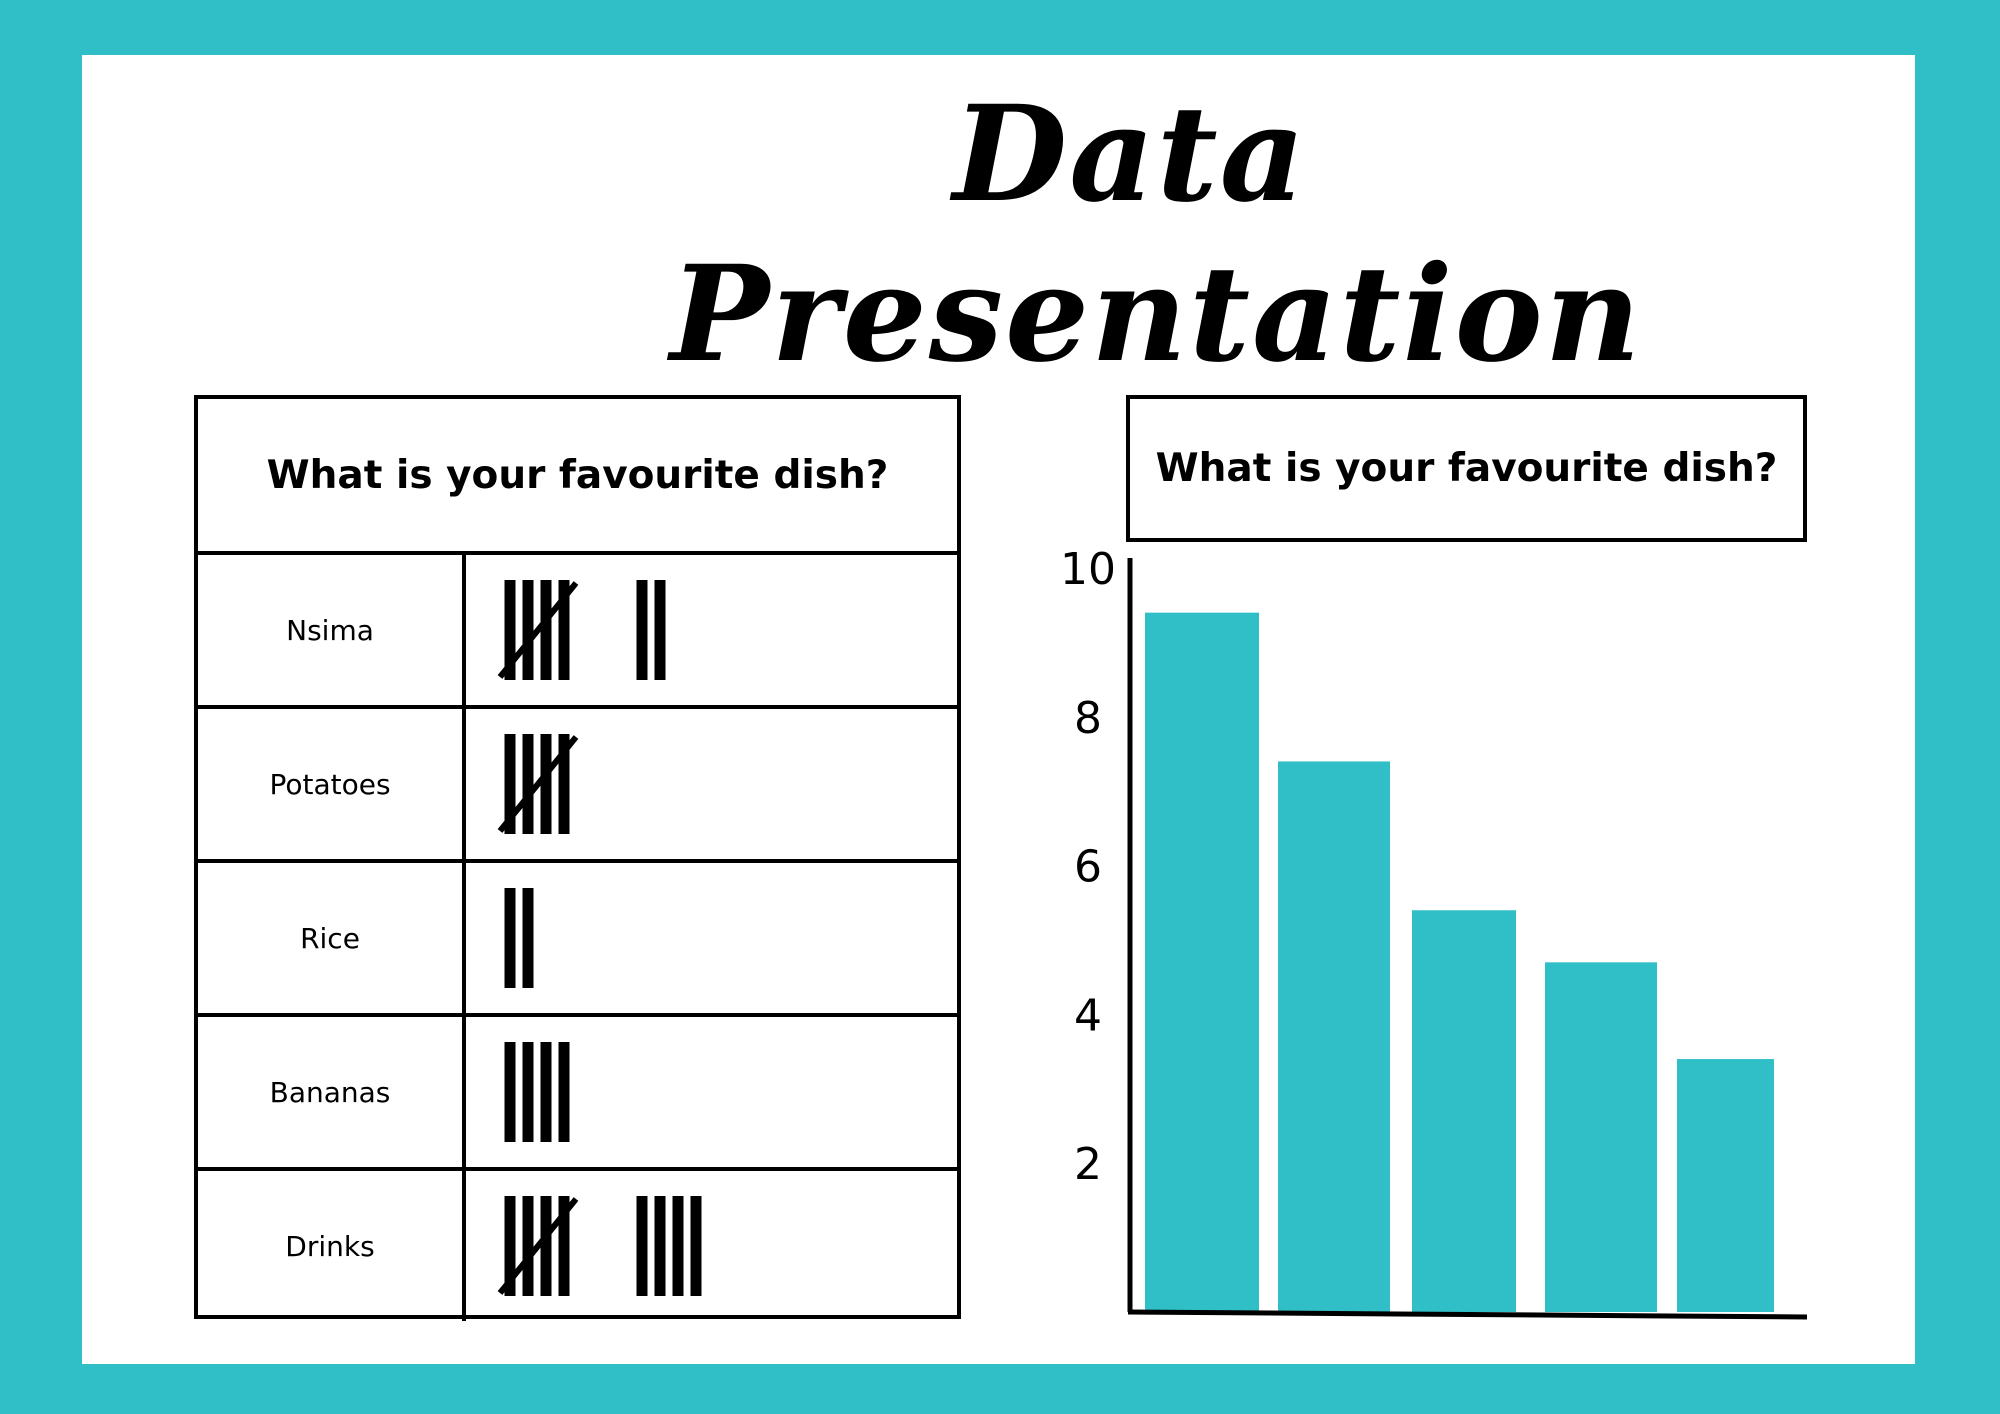 The image size is (2000, 1414). What do you see at coordinates (332, 630) in the screenshot?
I see `row-label: Nsima` at bounding box center [332, 630].